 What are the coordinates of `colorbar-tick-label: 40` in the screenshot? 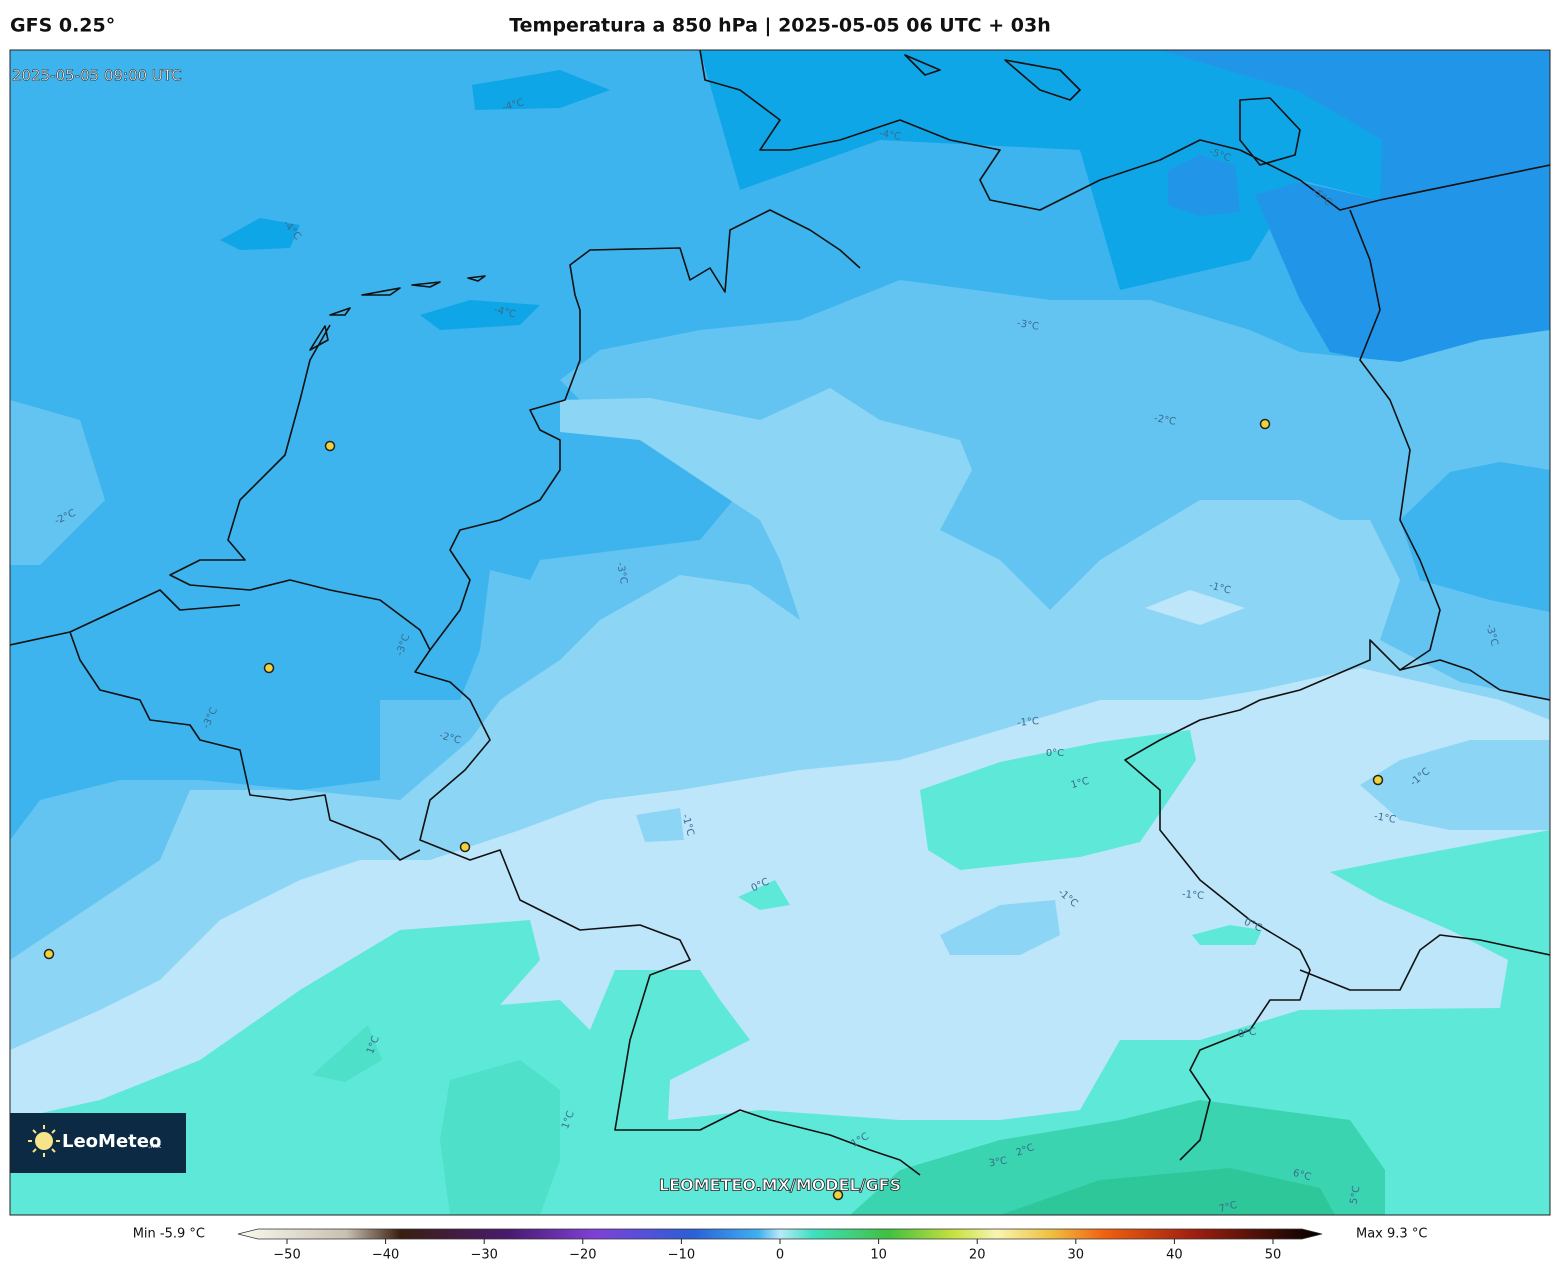 It's located at (1174, 1255).